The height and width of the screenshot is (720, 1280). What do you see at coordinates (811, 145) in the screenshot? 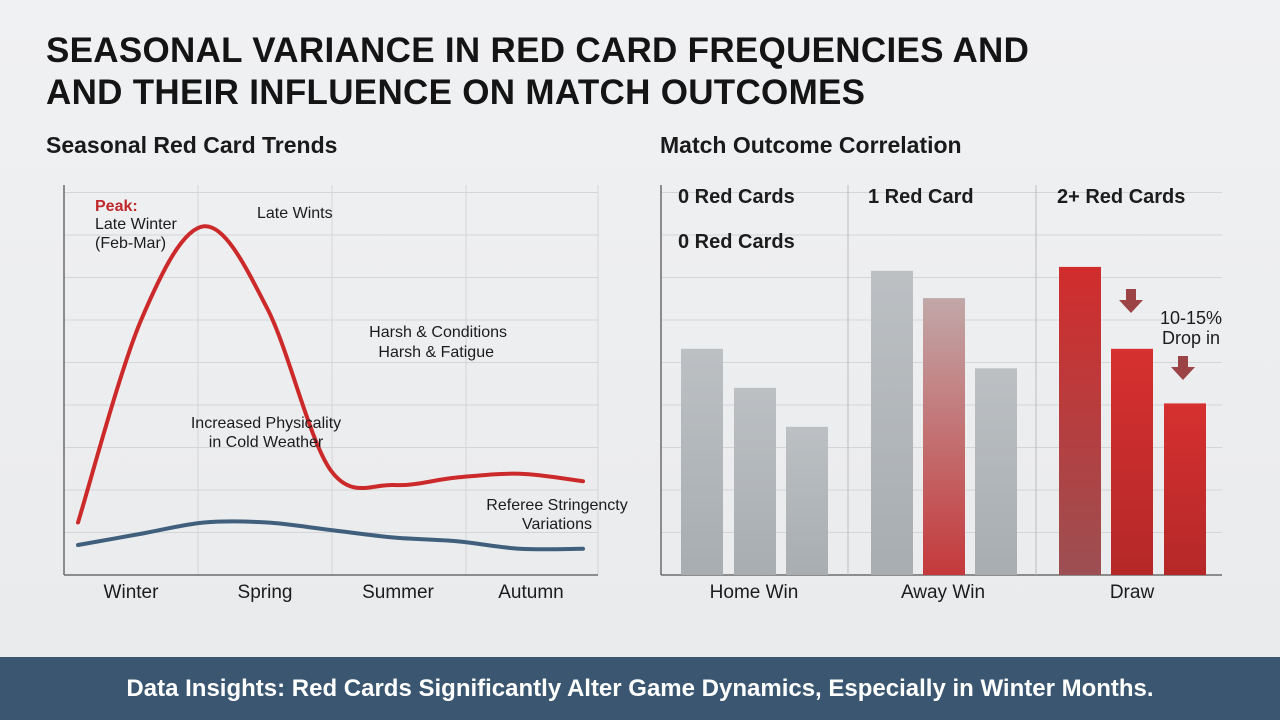
I see `bar-chart-title: Match Outcome Correlation` at bounding box center [811, 145].